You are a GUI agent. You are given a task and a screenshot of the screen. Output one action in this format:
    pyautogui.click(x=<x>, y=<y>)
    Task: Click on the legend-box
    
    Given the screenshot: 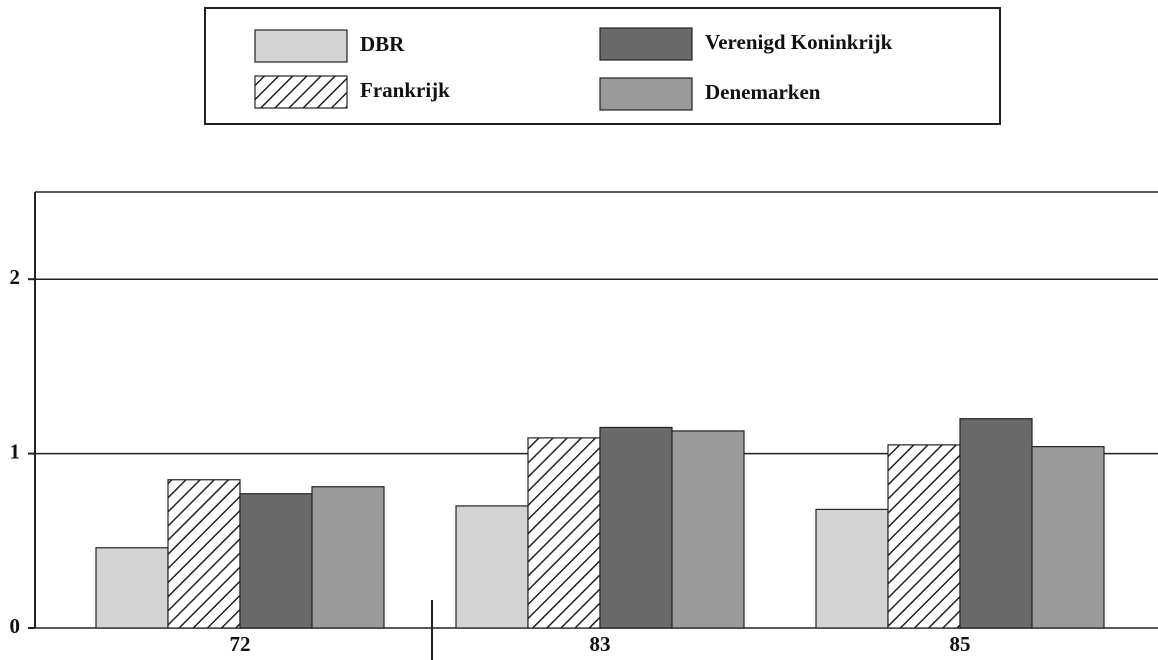 What is the action you would take?
    pyautogui.click(x=602, y=66)
    